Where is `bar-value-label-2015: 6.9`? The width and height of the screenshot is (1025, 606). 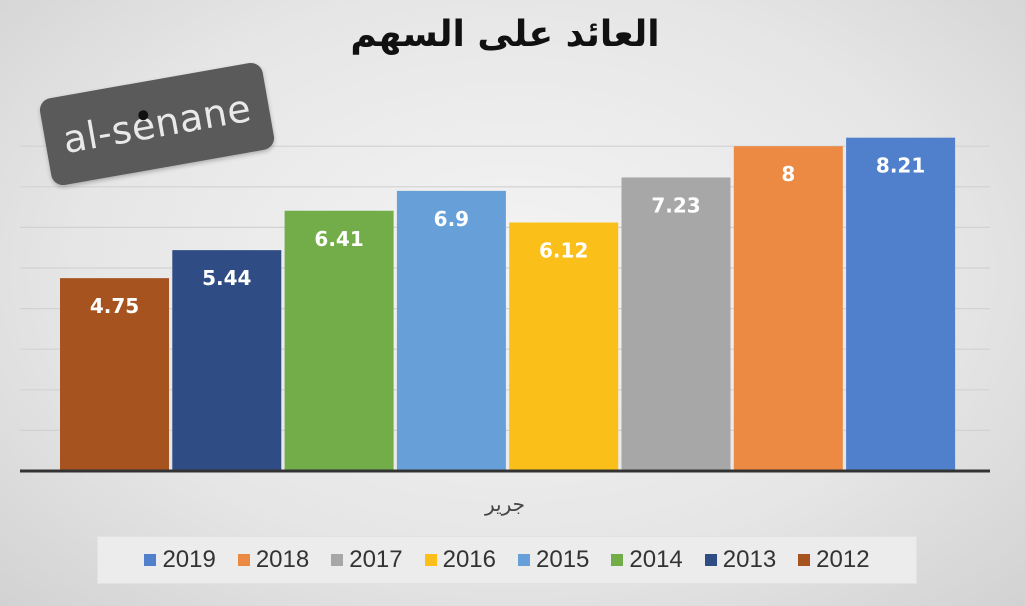
bar-value-label-2015: 6.9 is located at coordinates (451, 219).